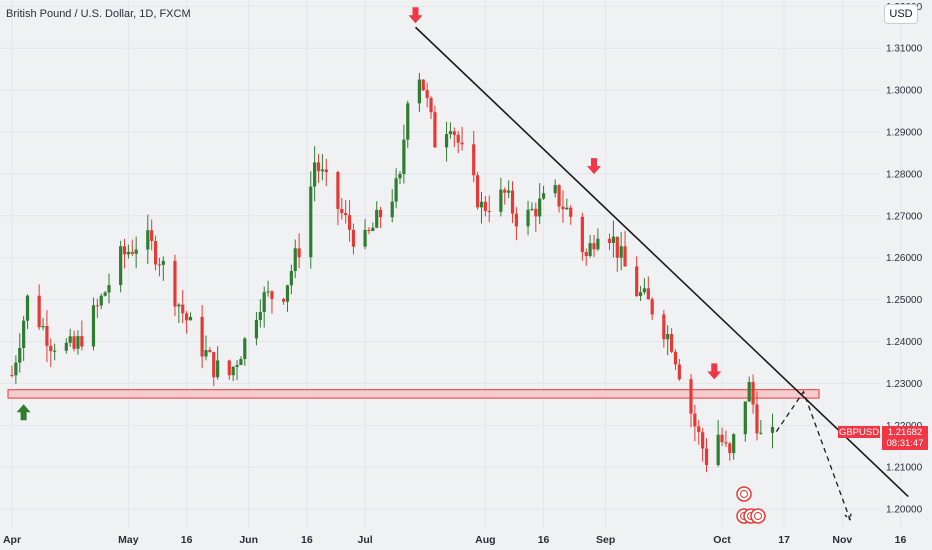 This screenshot has width=932, height=550. Describe the element at coordinates (904, 91) in the screenshot. I see `price-tick-label: 1.30000` at that location.